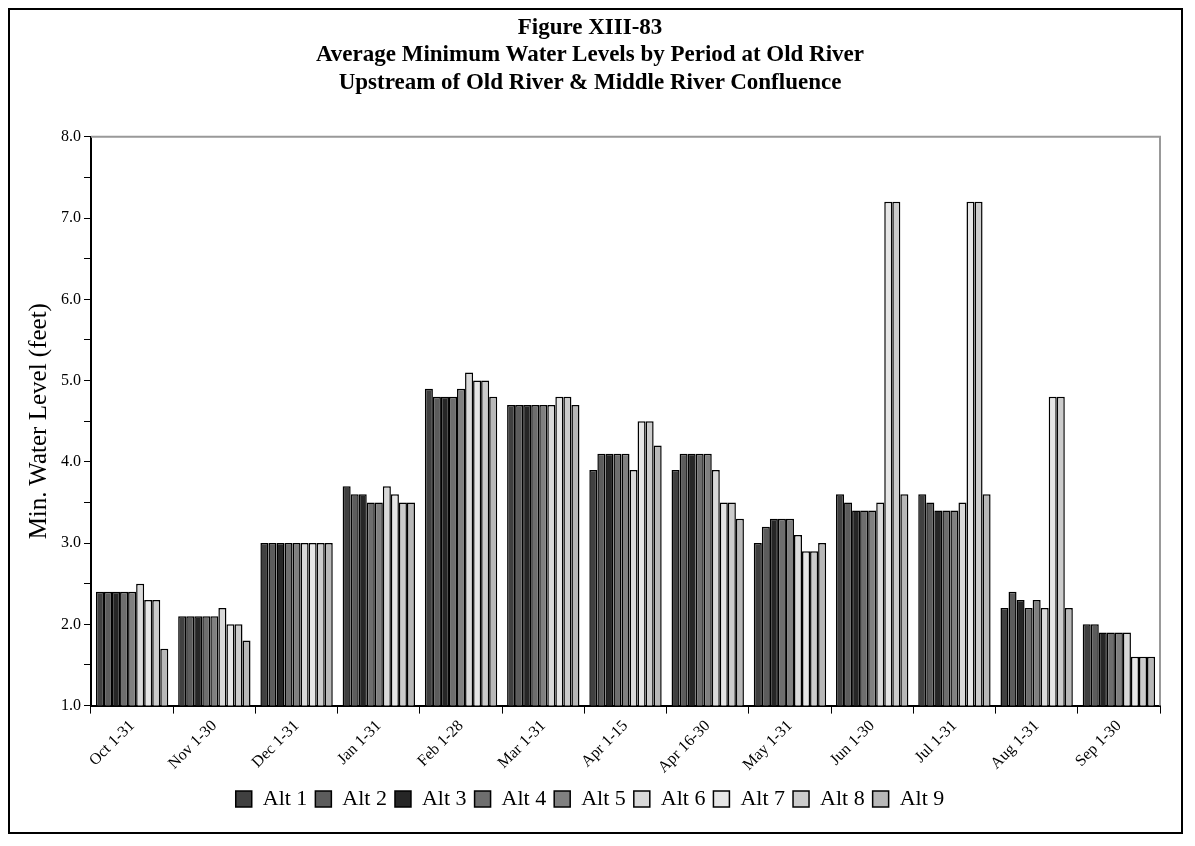  What do you see at coordinates (71, 379) in the screenshot?
I see `y-tick-label: 5.0` at bounding box center [71, 379].